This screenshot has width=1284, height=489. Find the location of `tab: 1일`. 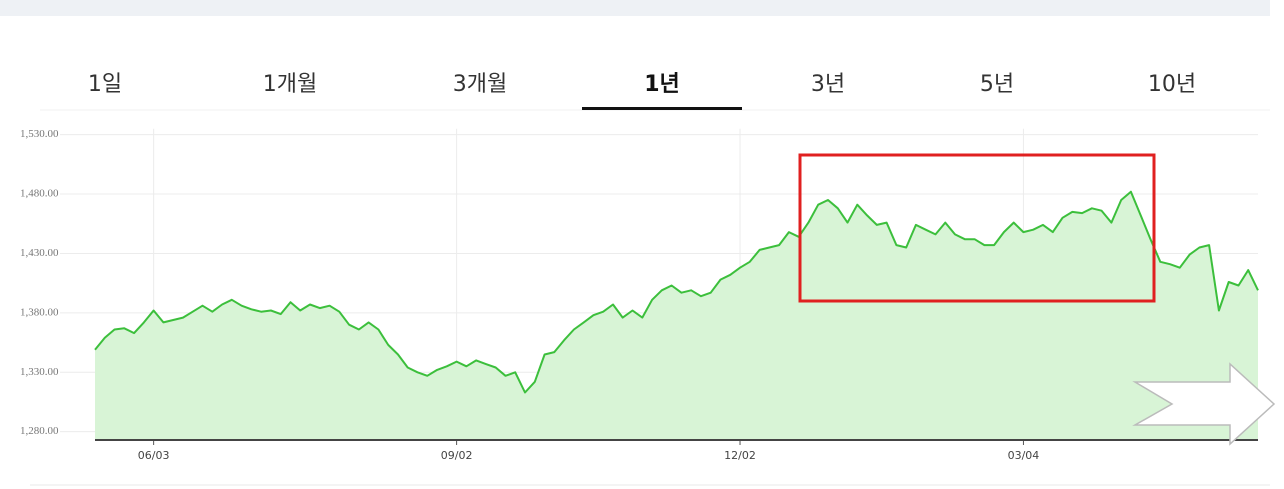

tab: 1일 is located at coordinates (105, 84).